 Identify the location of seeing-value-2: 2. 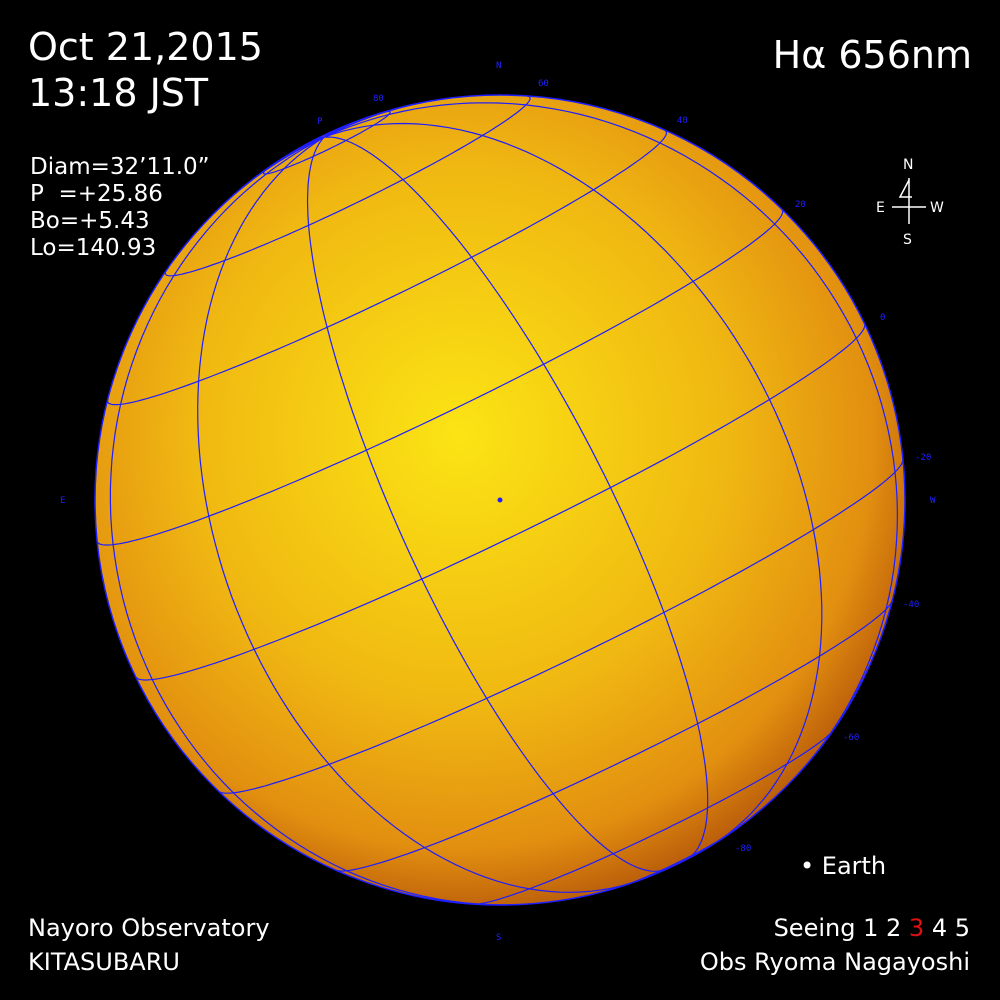
(890, 928).